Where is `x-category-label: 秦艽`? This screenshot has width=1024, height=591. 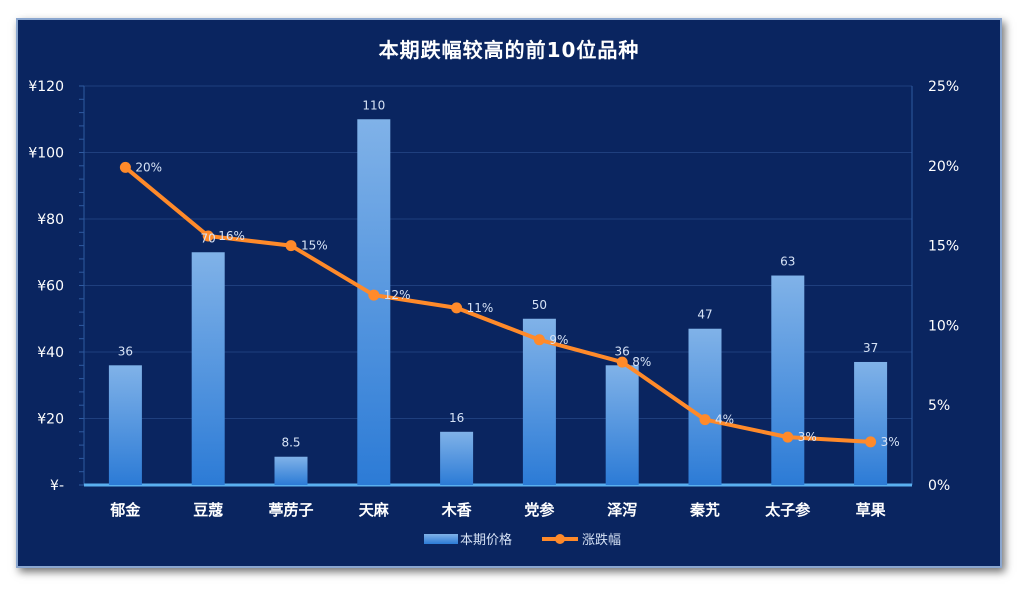 x-category-label: 秦艽 is located at coordinates (704, 510).